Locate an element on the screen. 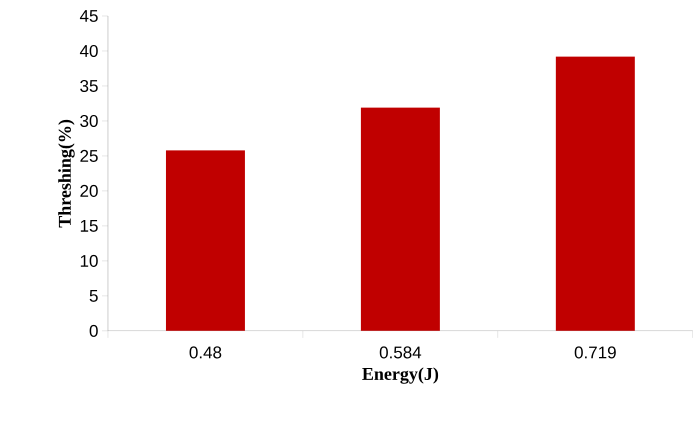 Image resolution: width=693 pixels, height=424 pixels. y-tick-label: 10 is located at coordinates (89, 261).